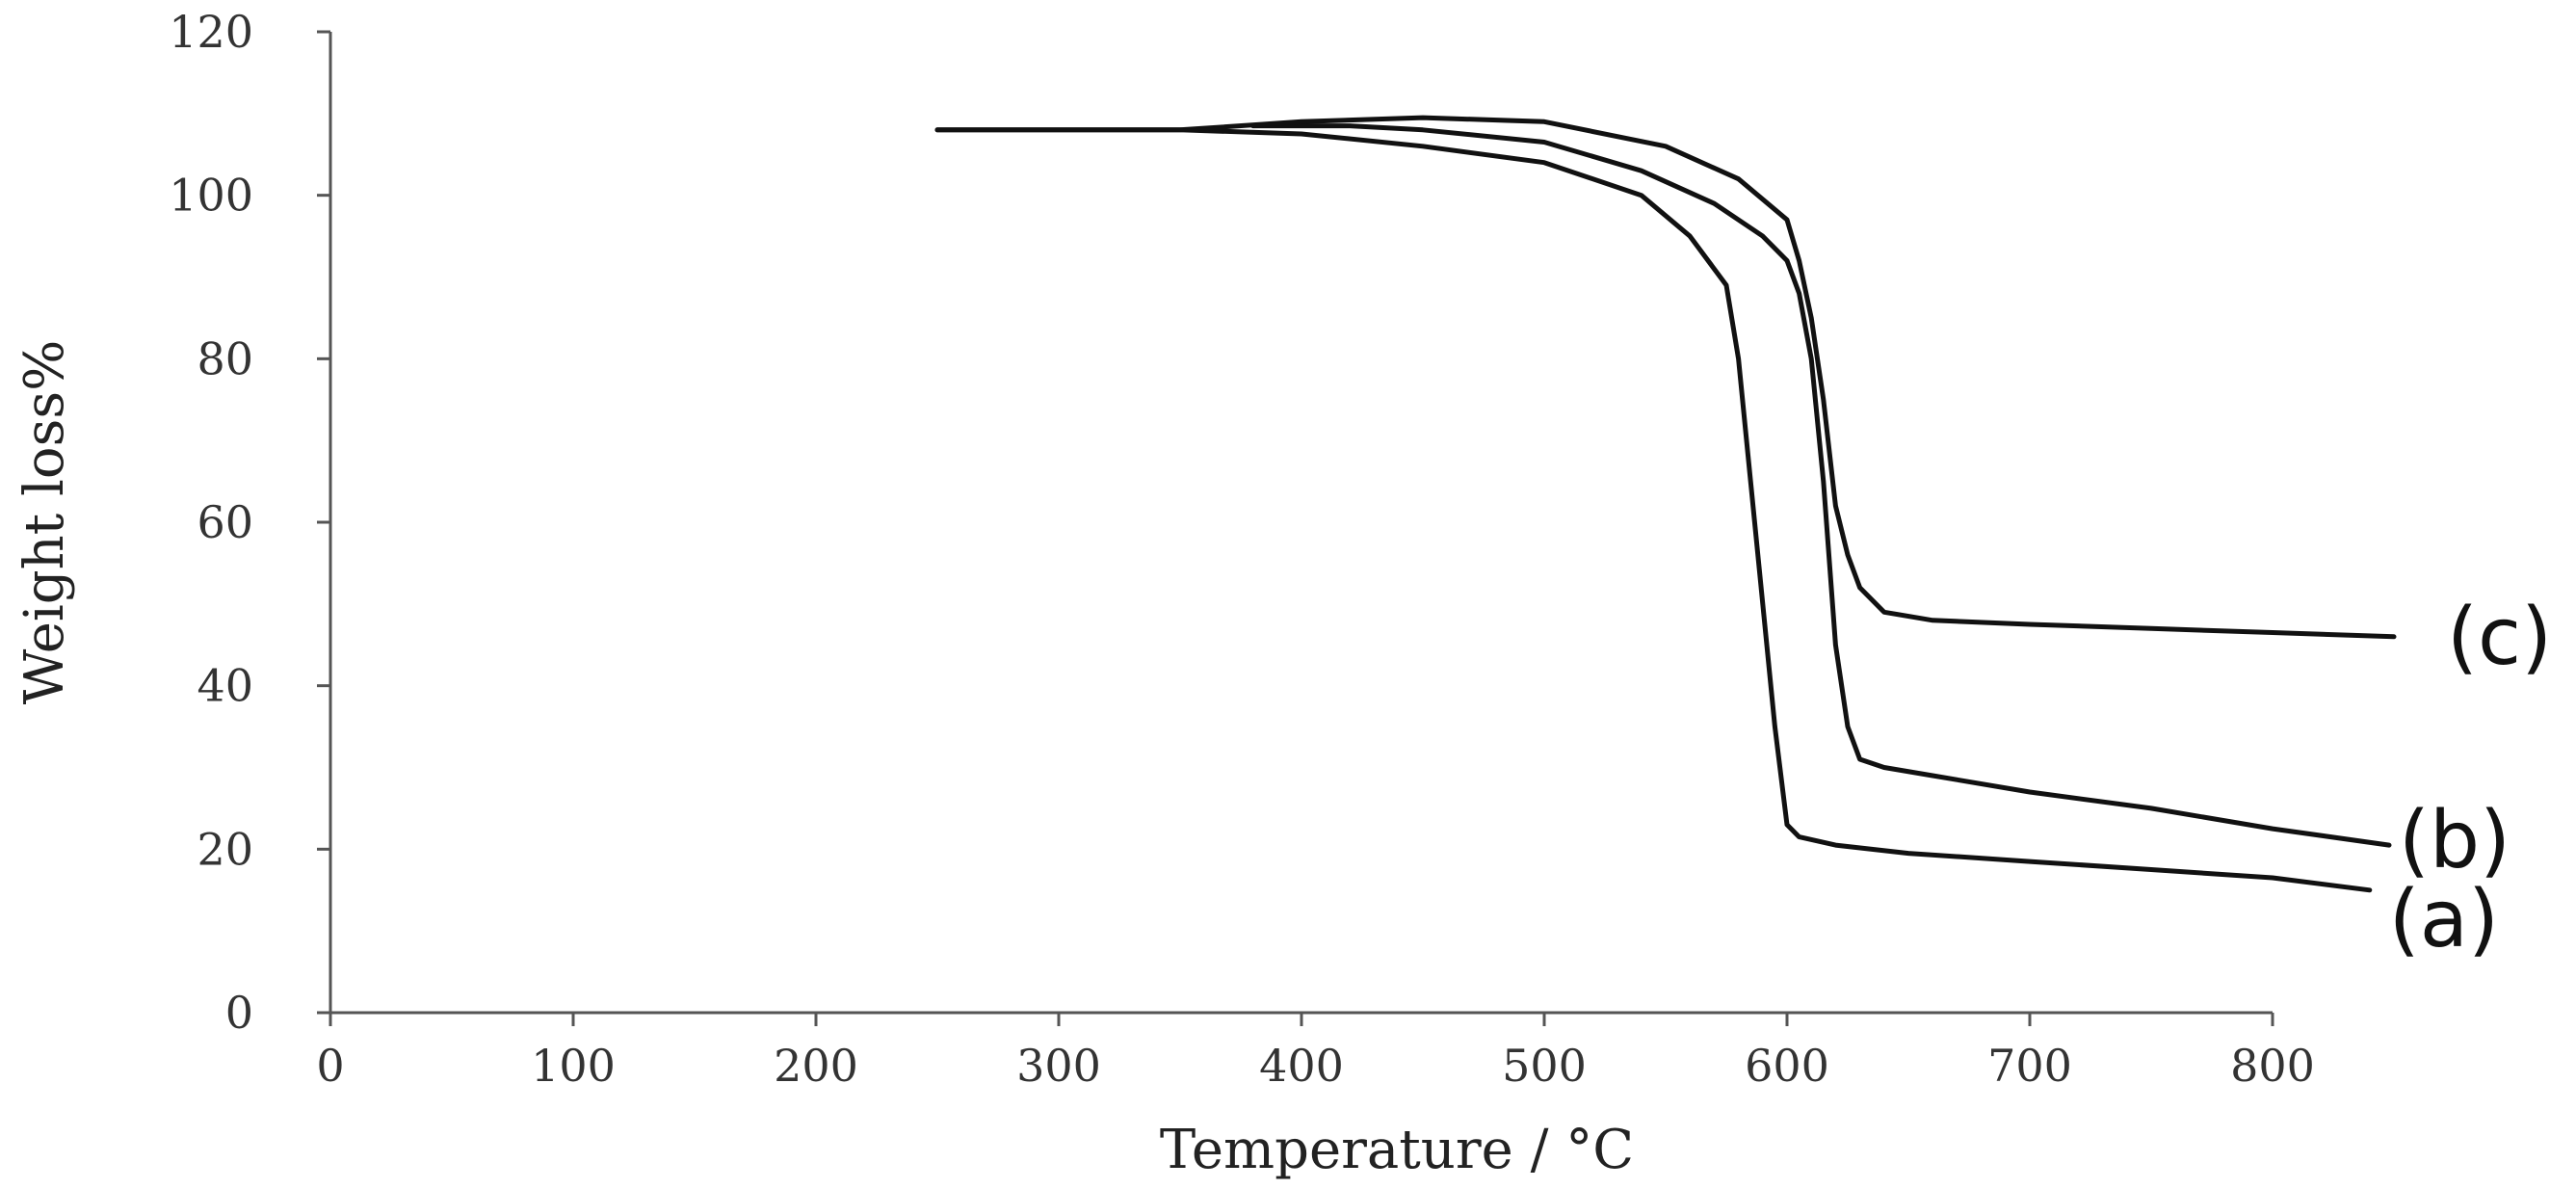  I want to click on series-label-a: (a), so click(2444, 920).